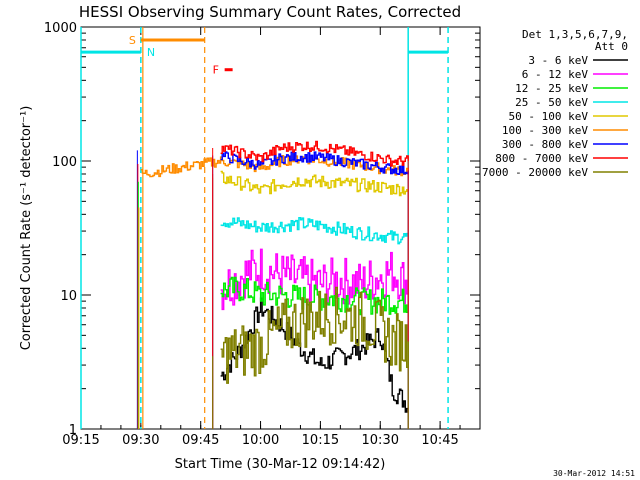 The width and height of the screenshot is (640, 480). What do you see at coordinates (181, 55) in the screenshot?
I see `annotation-layer: SN F` at bounding box center [181, 55].